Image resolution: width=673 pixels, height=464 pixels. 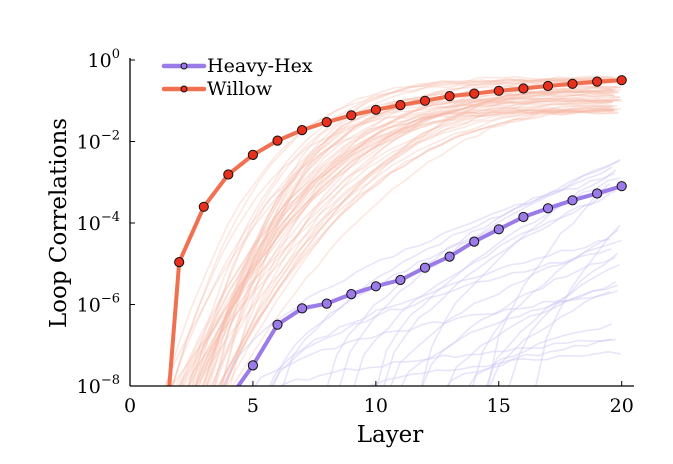 What do you see at coordinates (376, 406) in the screenshot?
I see `x-tick-label: 10` at bounding box center [376, 406].